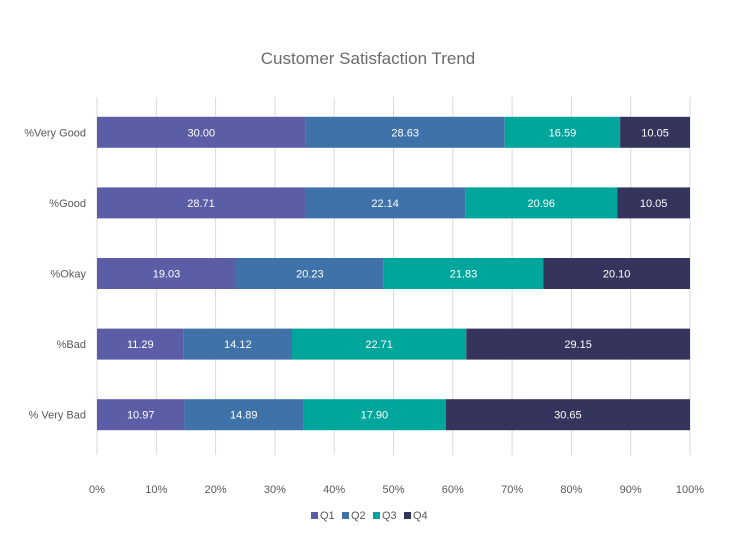  I want to click on legend-label: Q4, so click(420, 516).